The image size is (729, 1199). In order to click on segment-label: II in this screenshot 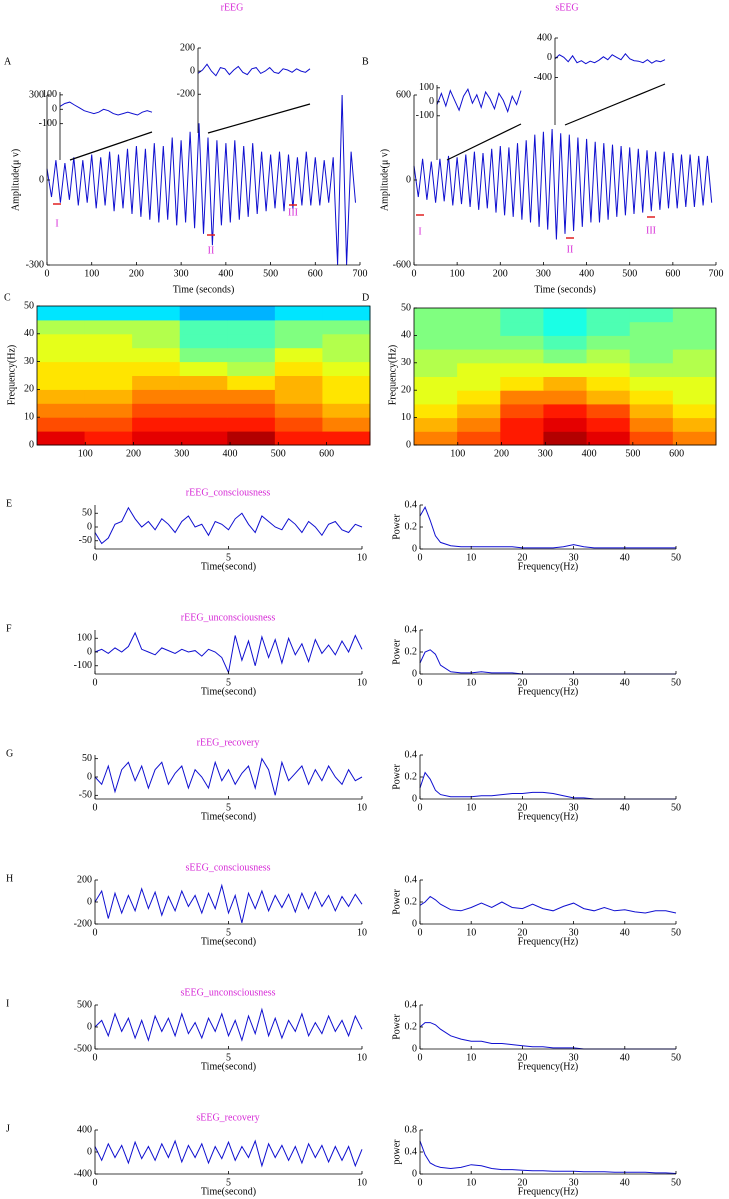, I will do `click(211, 250)`.